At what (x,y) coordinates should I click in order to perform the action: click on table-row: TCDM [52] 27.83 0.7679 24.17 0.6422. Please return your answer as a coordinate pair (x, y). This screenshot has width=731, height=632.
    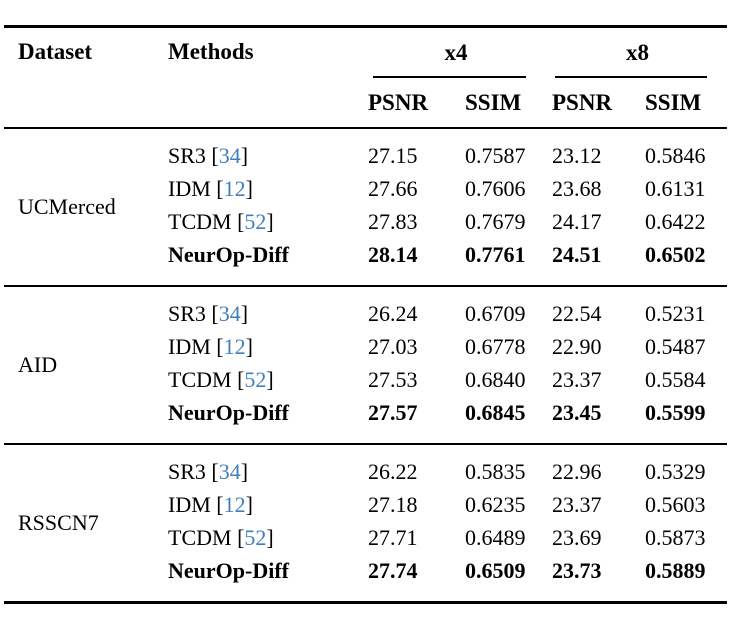
    Looking at the image, I should click on (365, 221).